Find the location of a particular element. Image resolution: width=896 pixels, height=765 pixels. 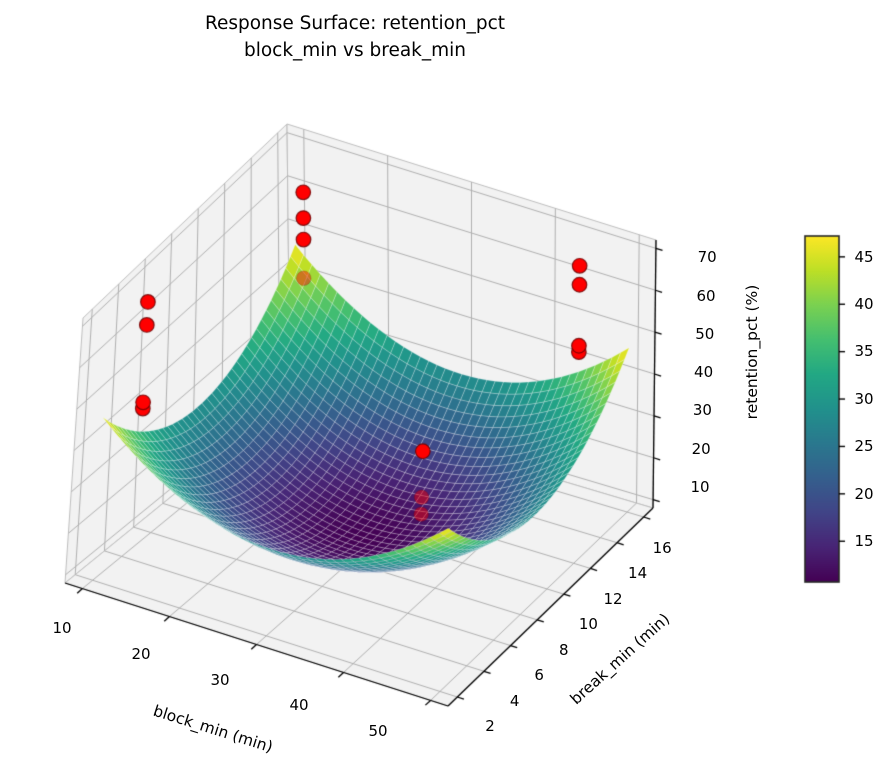

y-tick-label: 4 is located at coordinates (514, 700).